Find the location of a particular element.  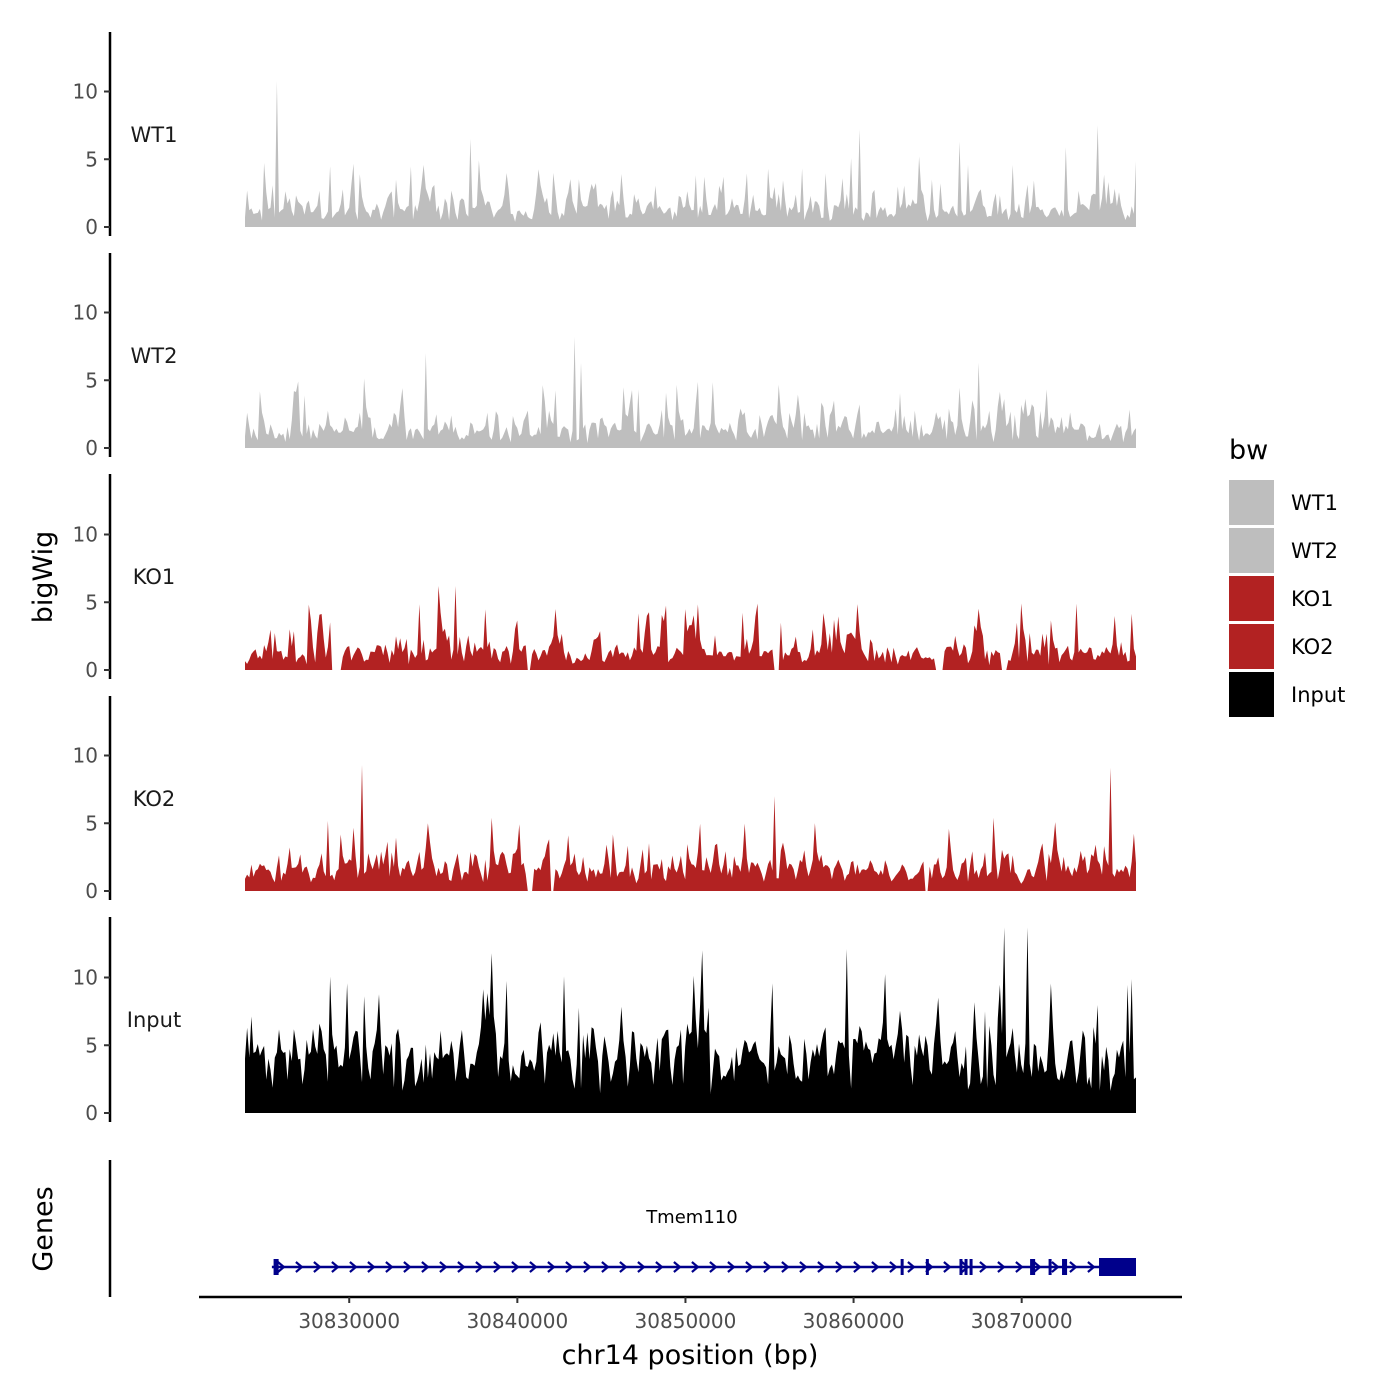

genes-track: Genes Tmem110 is located at coordinates (582, 1228).